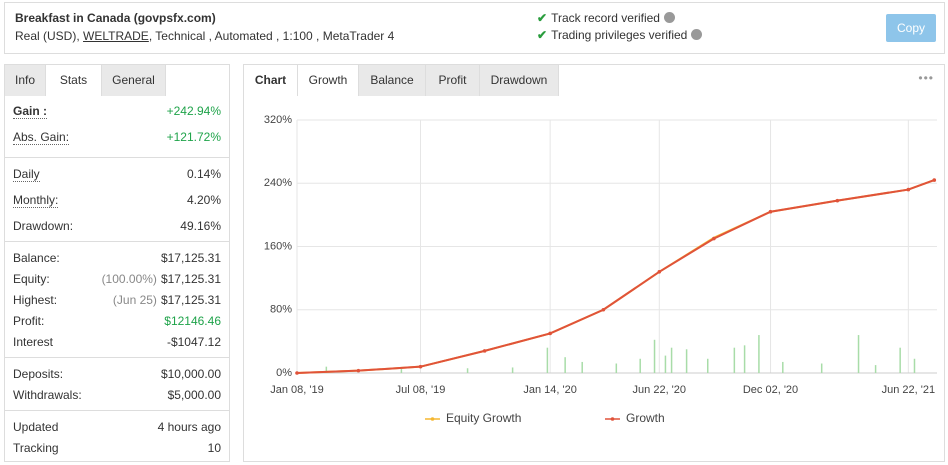  What do you see at coordinates (214, 448) in the screenshot?
I see `stat-number: 10` at bounding box center [214, 448].